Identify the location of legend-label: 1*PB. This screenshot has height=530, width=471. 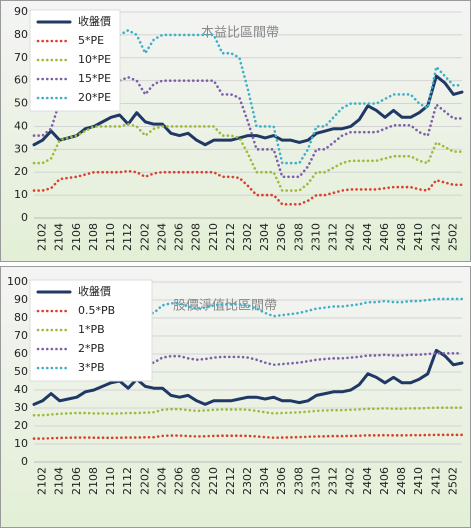
(91, 329).